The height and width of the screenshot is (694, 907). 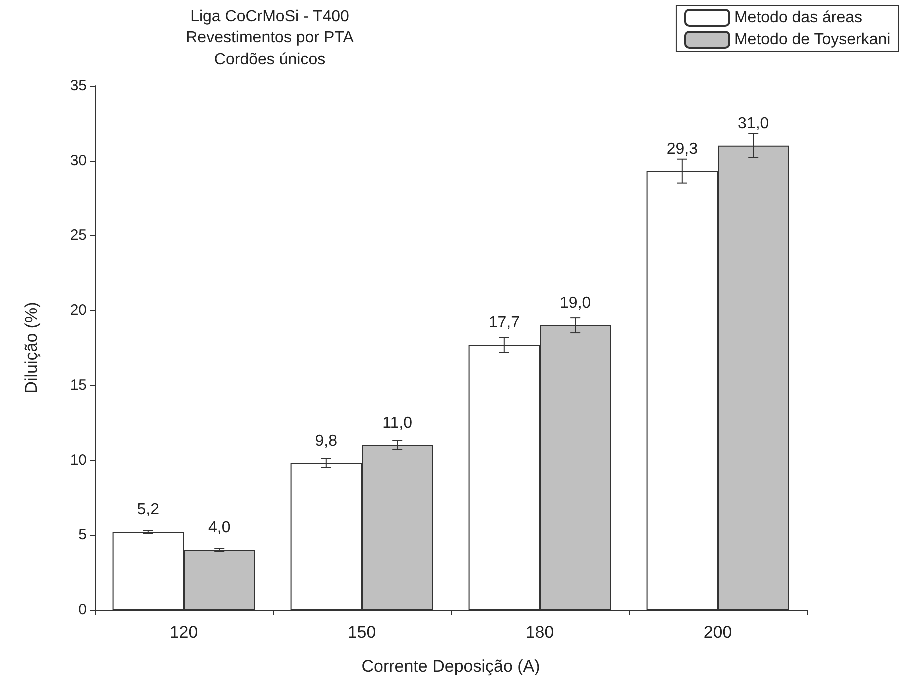 I want to click on data-label: 17,7, so click(x=504, y=323).